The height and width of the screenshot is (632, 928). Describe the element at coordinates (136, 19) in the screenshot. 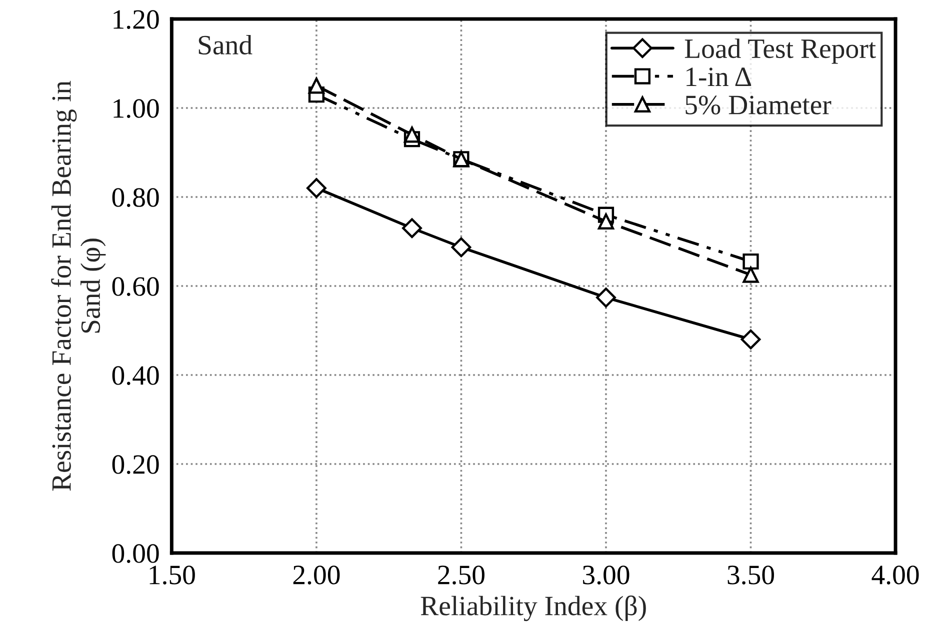

I see `y-tick-label: 1.20` at that location.